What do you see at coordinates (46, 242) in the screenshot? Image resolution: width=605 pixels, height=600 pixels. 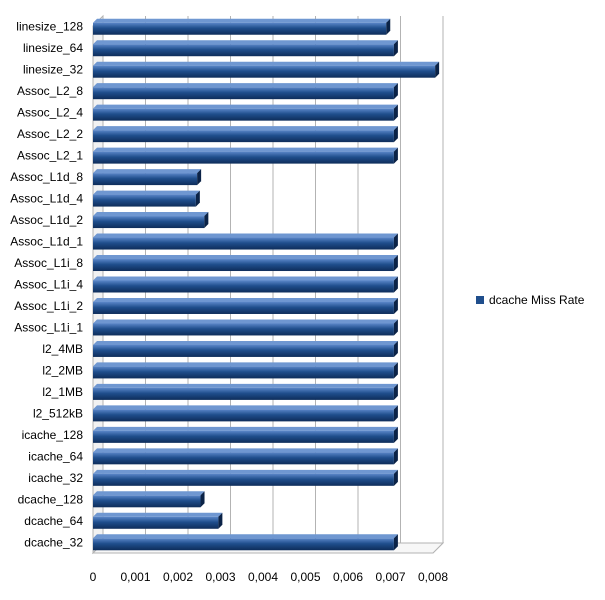 I see `y-tick-label: Assoc_L1d_1` at bounding box center [46, 242].